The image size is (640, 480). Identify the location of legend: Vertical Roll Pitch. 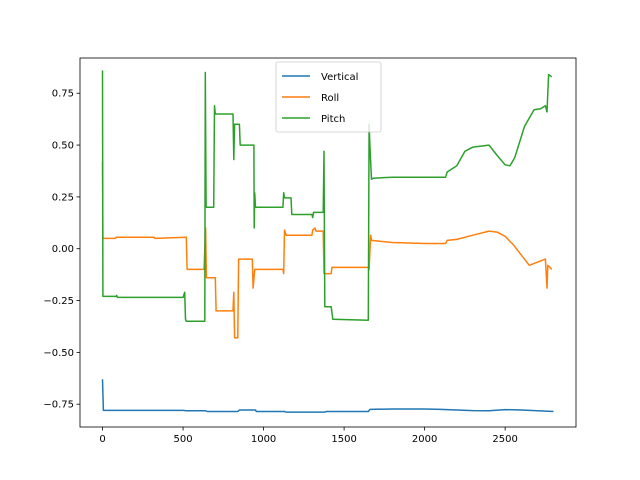
(328, 97).